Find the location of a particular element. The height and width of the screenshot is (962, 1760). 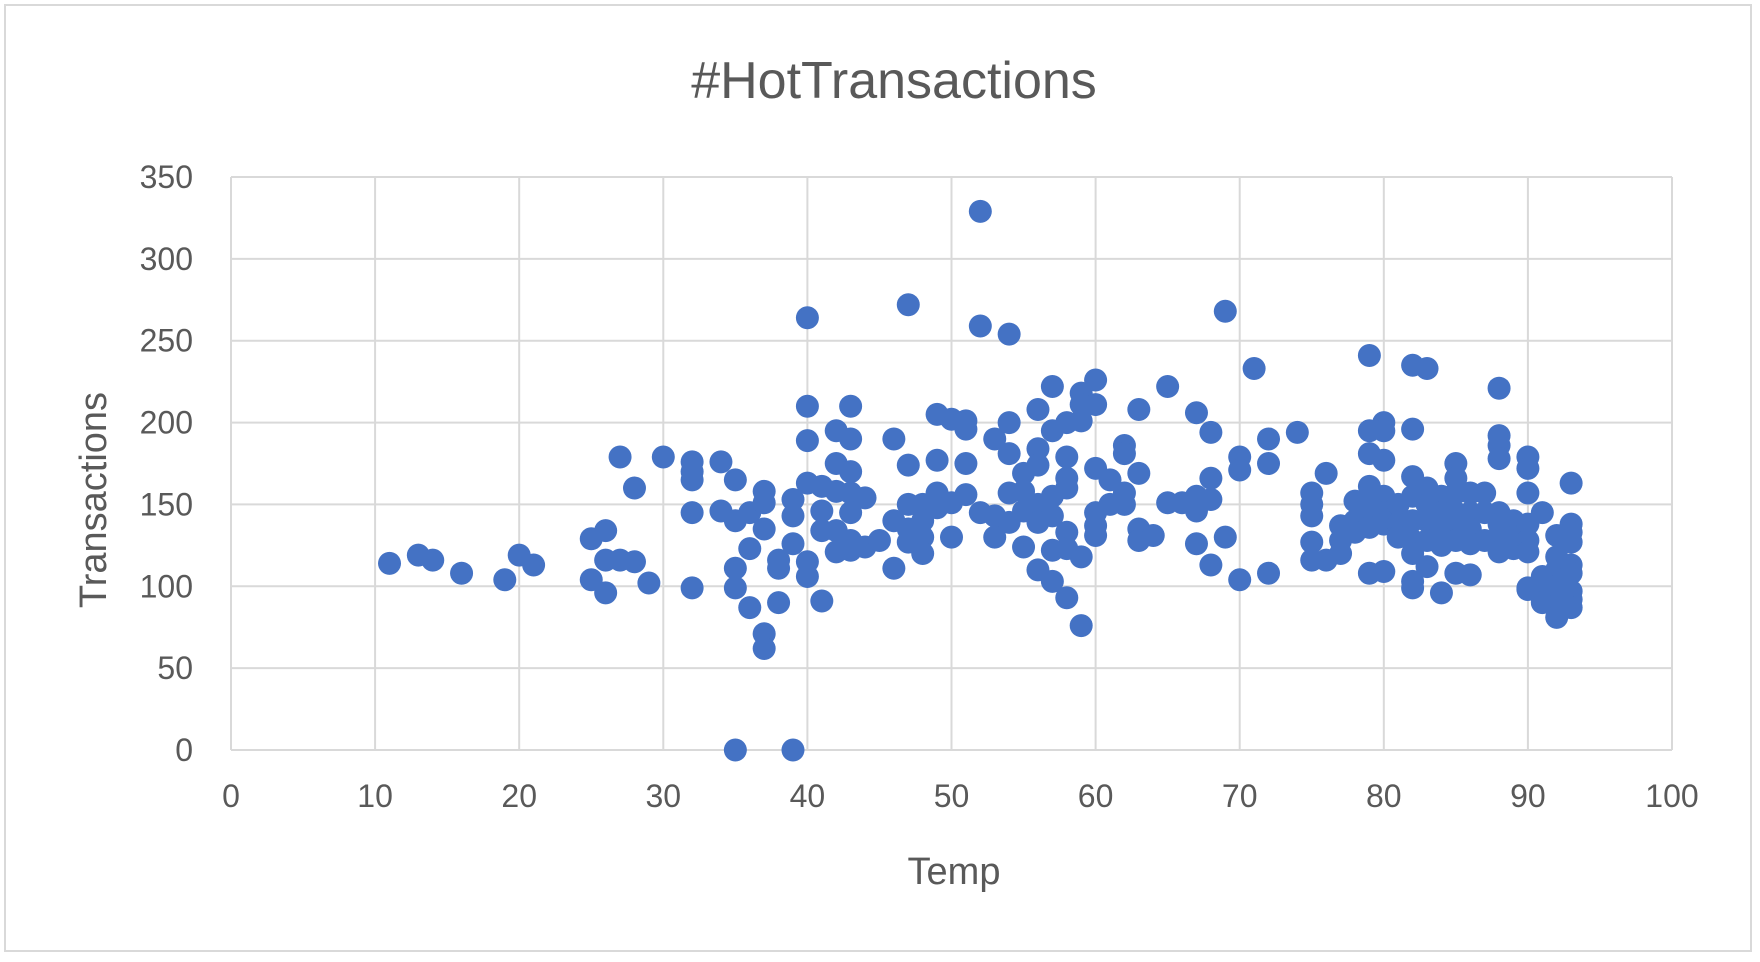

x-tick-label: 30 is located at coordinates (664, 796).